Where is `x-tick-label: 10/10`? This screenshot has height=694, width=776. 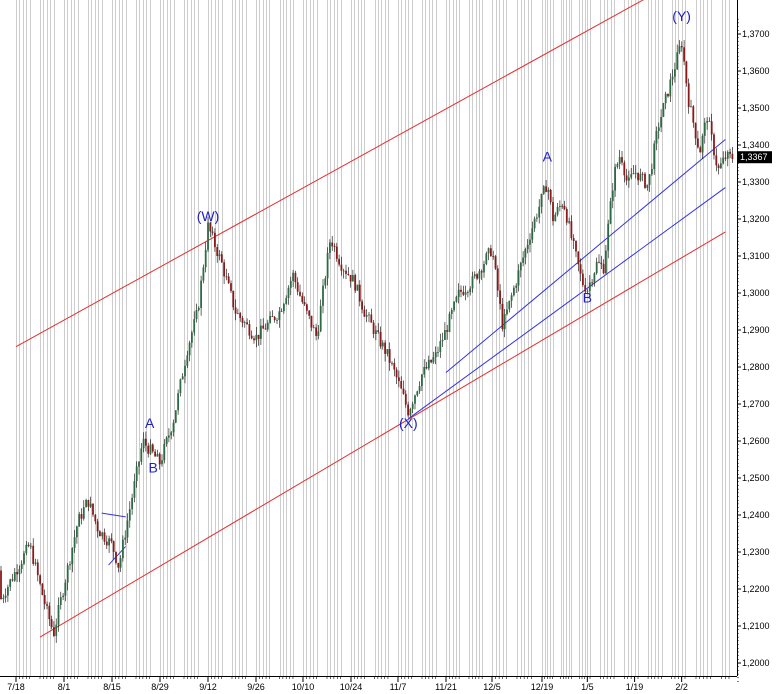 x-tick-label: 10/10 is located at coordinates (303, 687).